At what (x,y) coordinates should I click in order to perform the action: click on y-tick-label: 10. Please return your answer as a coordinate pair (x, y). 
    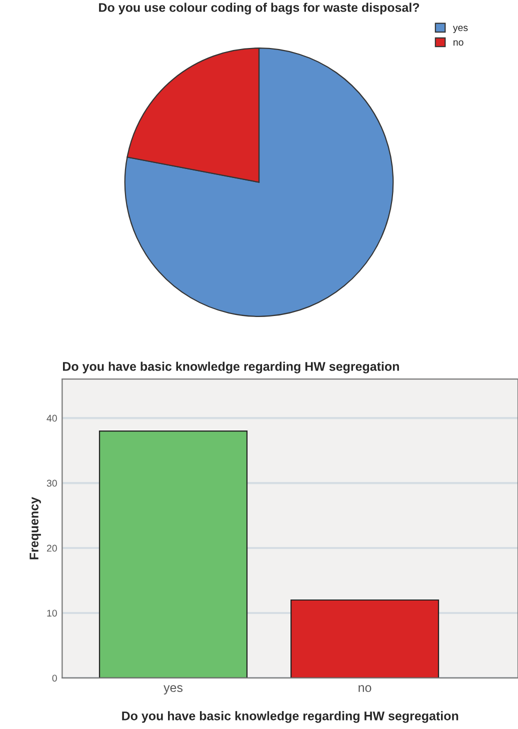
    Looking at the image, I should click on (52, 613).